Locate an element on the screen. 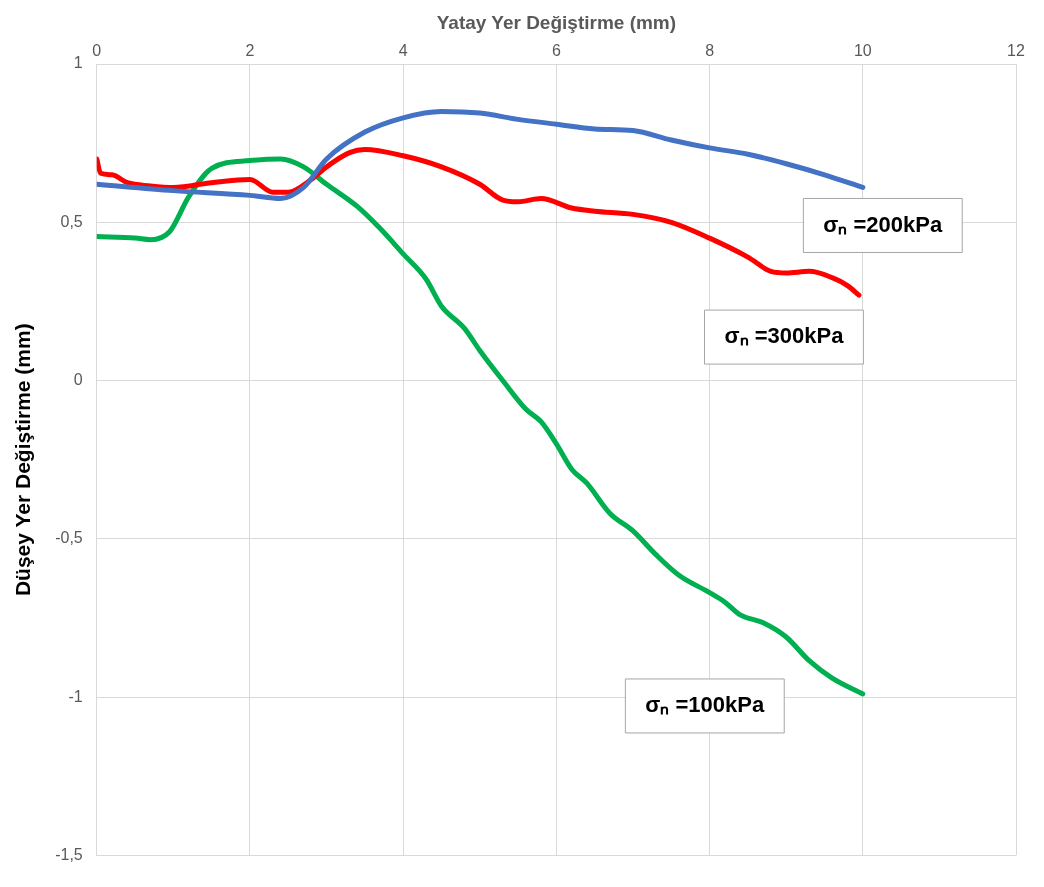  x-tick-label: 2 is located at coordinates (250, 50).